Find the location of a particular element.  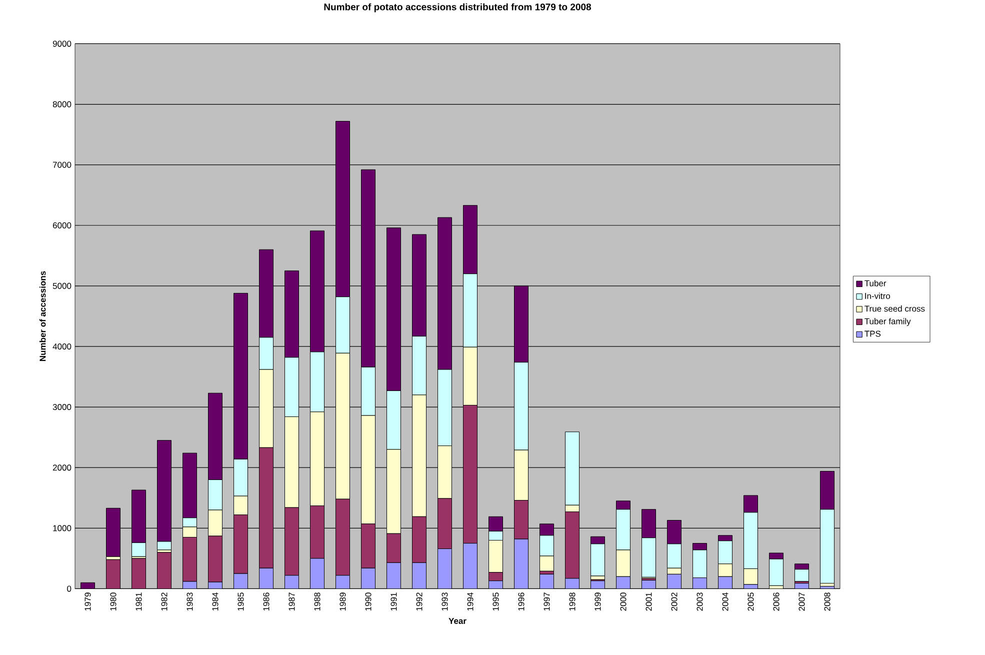

x-tick-label: 2000 is located at coordinates (623, 601).